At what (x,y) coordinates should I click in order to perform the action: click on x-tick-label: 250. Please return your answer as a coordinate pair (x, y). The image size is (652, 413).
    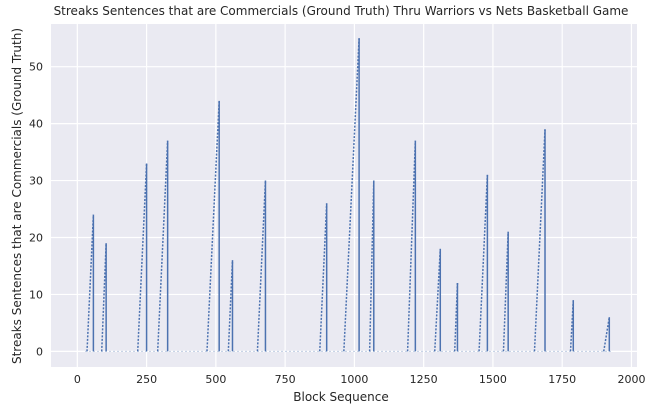
    Looking at the image, I should click on (146, 379).